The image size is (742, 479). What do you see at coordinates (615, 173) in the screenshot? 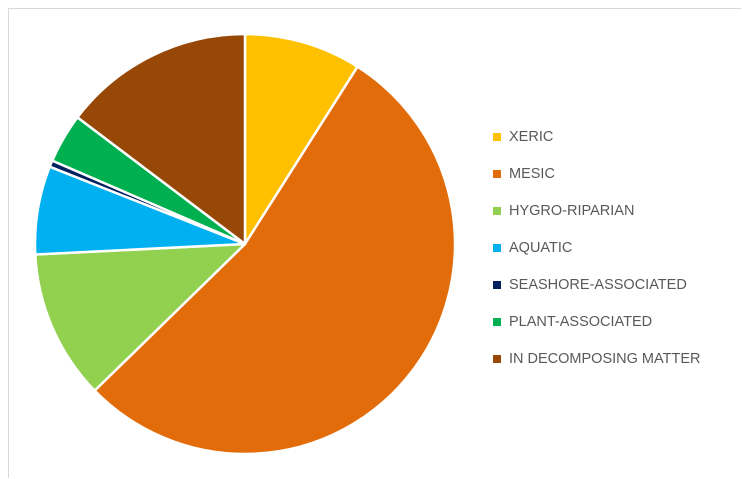
I see `legend-item-mesic: MESIC` at bounding box center [615, 173].